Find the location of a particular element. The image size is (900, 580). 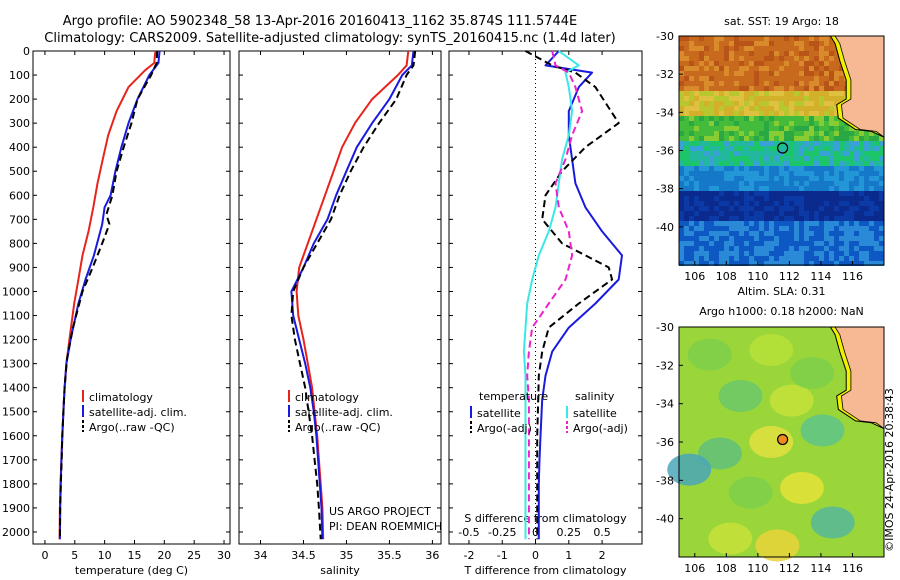

diff-legend-label: Argo(-adj) is located at coordinates (504, 428).